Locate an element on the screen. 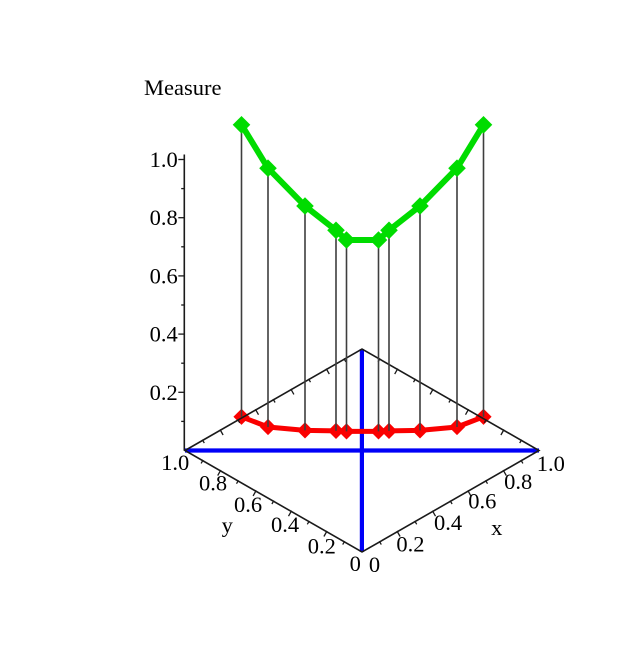 The height and width of the screenshot is (645, 640). svg-text: Measure is located at coordinates (182, 87).